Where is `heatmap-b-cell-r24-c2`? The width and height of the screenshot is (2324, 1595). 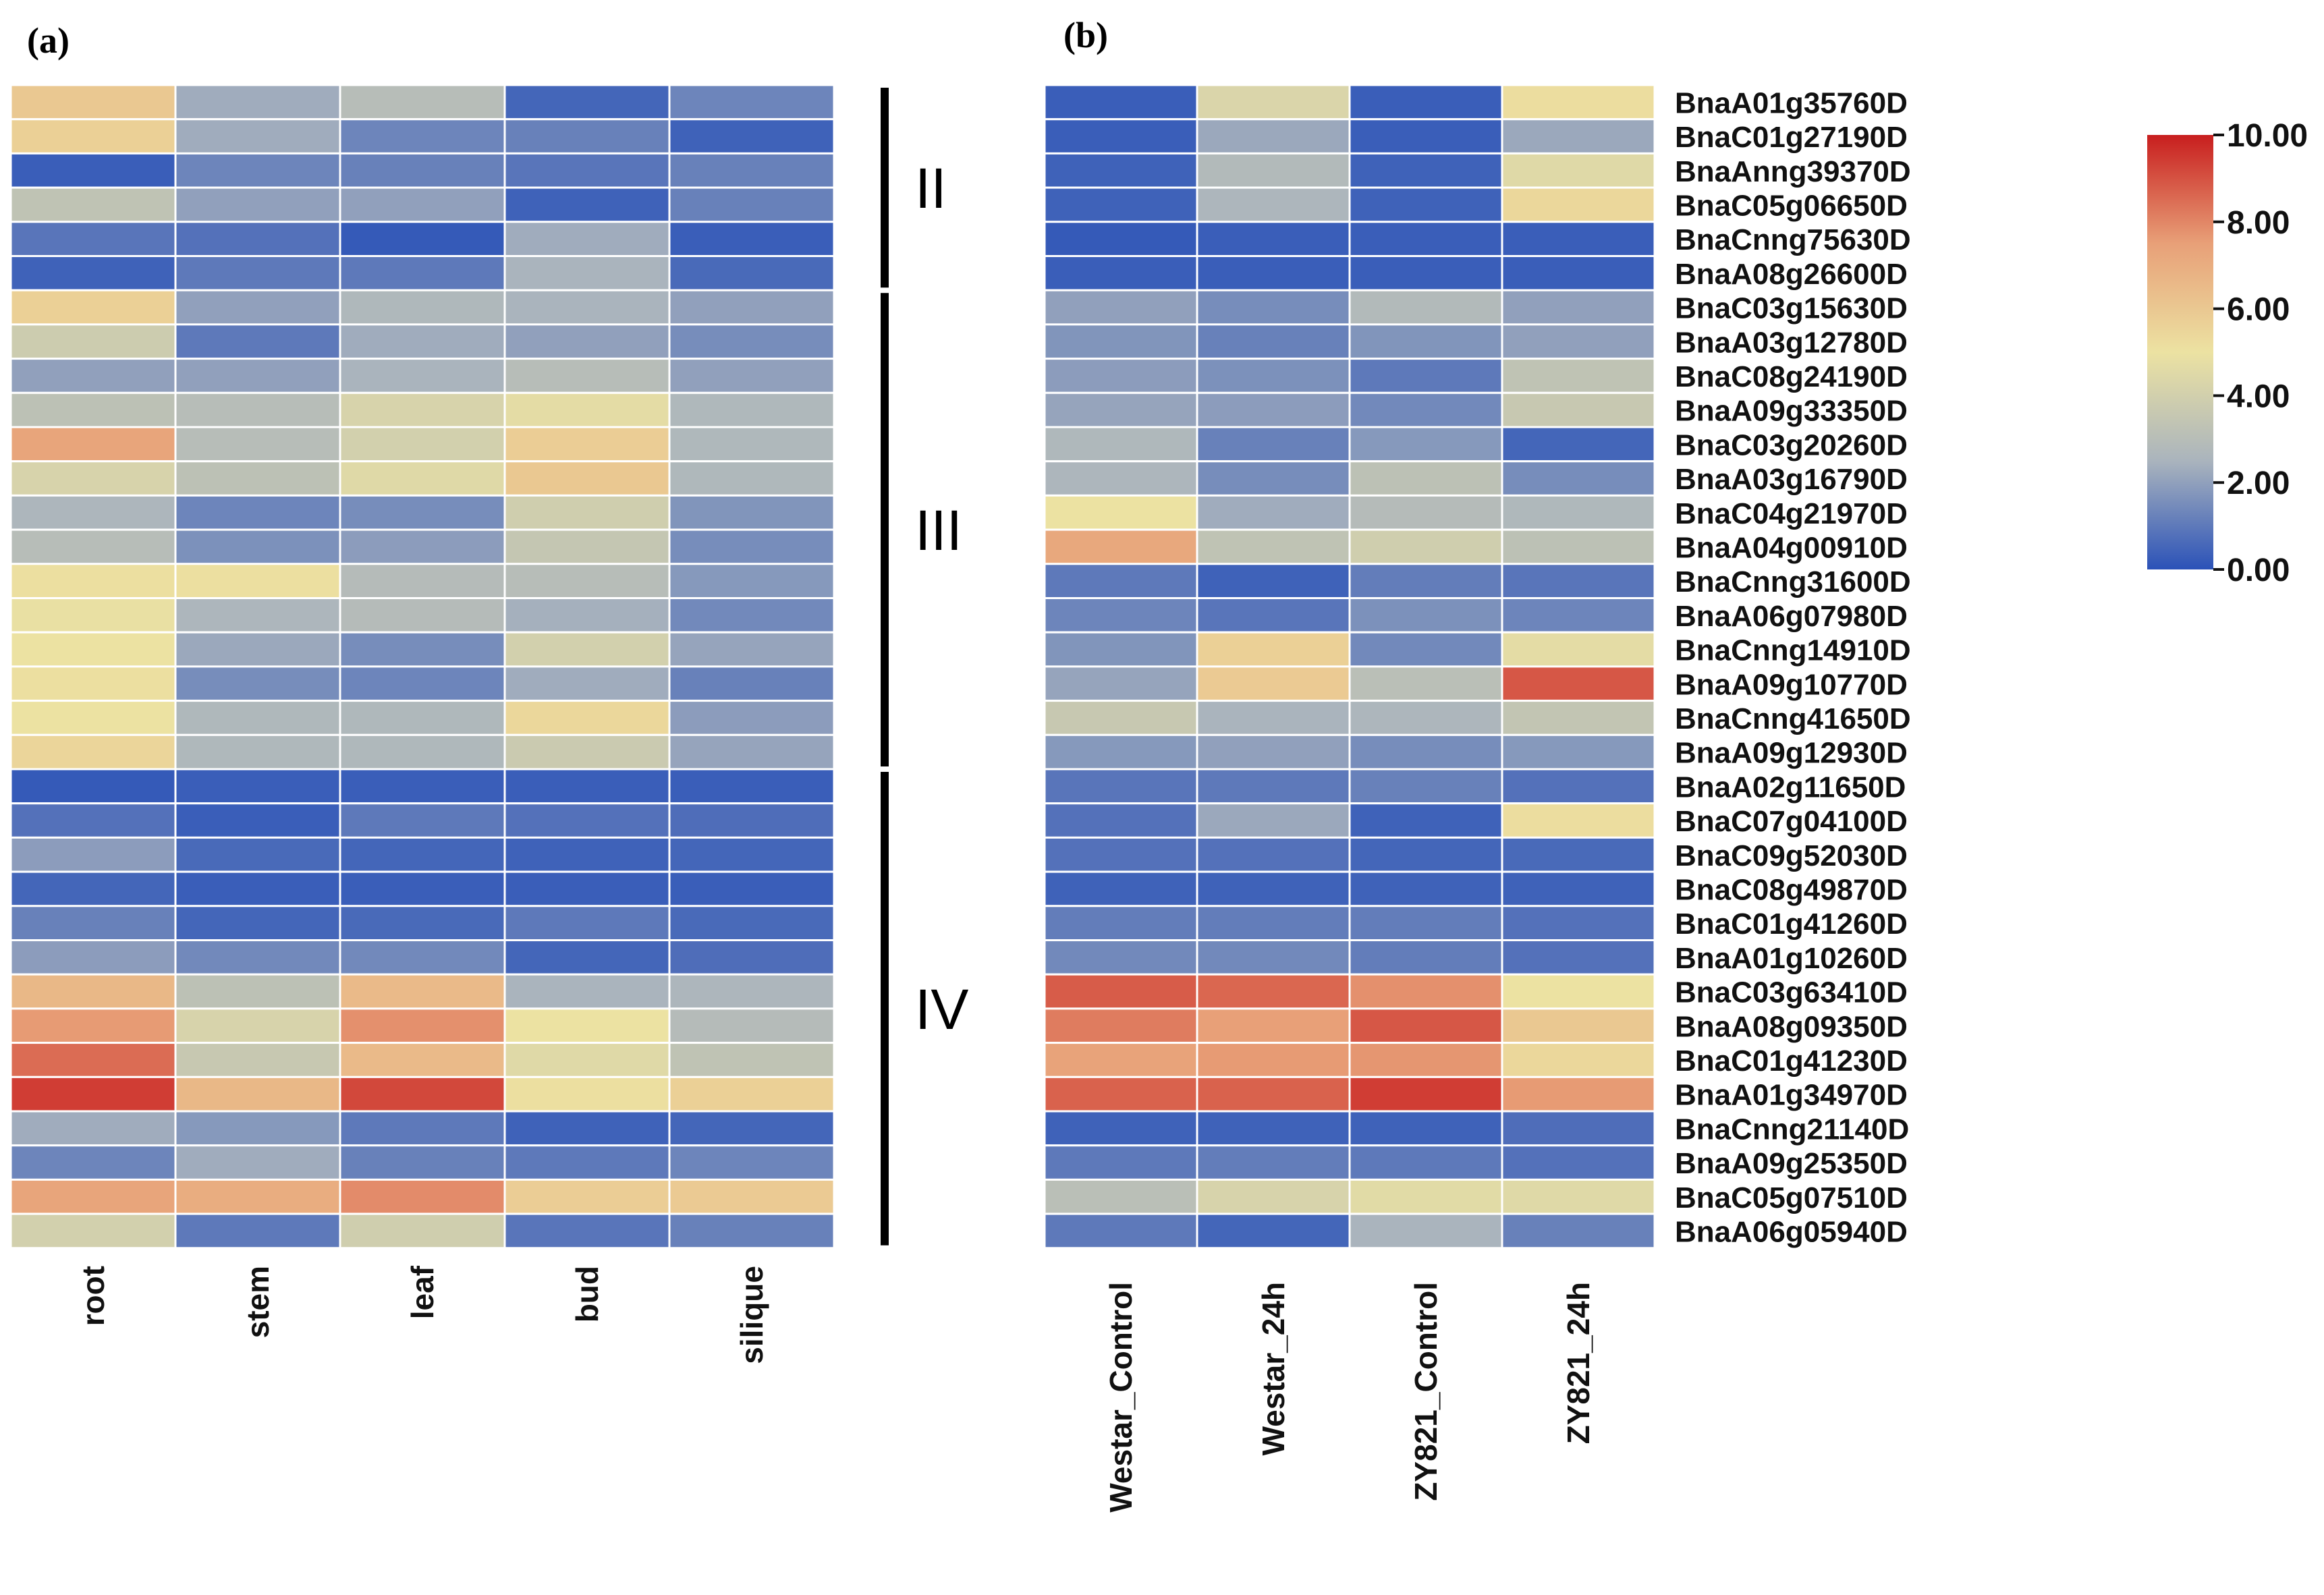 heatmap-b-cell-r24-c2 is located at coordinates (1425, 923).